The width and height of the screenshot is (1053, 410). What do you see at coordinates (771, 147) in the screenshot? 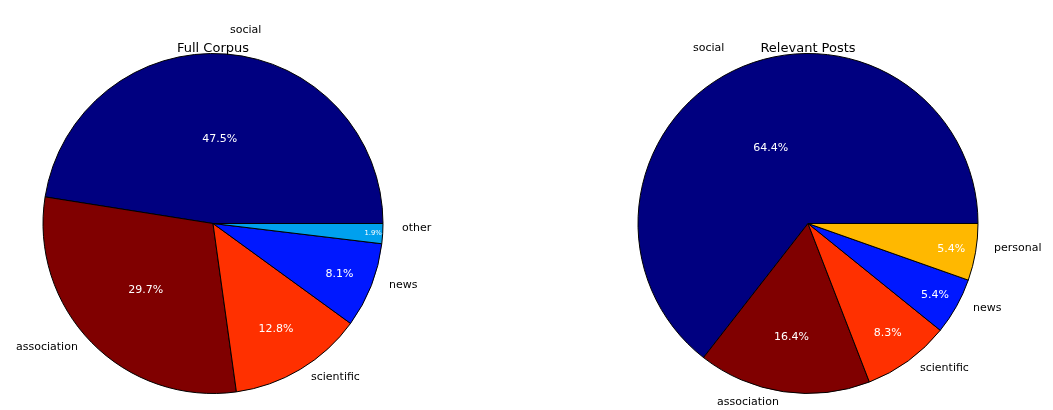
I see `data-label: 64.4%` at bounding box center [771, 147].